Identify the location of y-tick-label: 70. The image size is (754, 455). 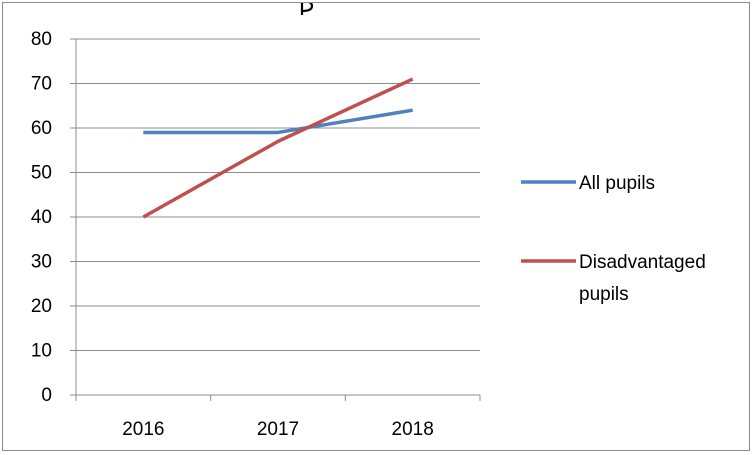
(41, 84).